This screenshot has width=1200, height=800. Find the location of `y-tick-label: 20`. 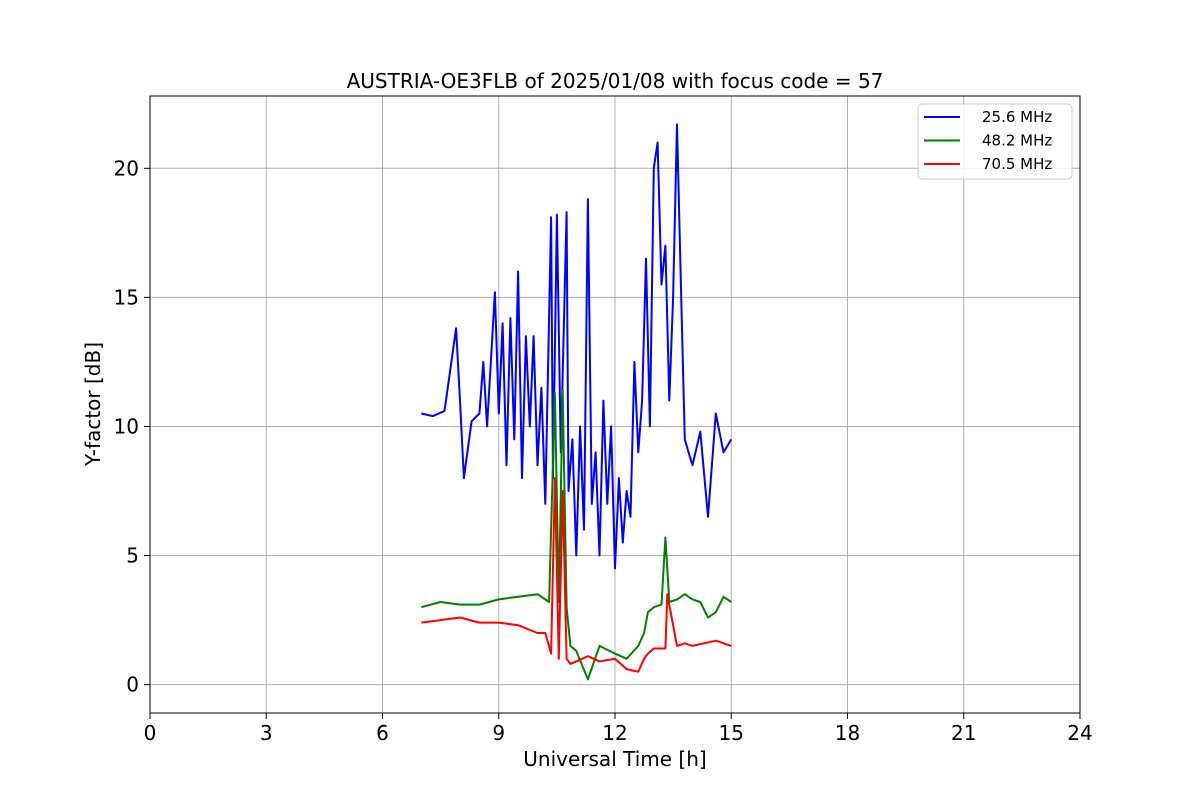

y-tick-label: 20 is located at coordinates (126, 168).